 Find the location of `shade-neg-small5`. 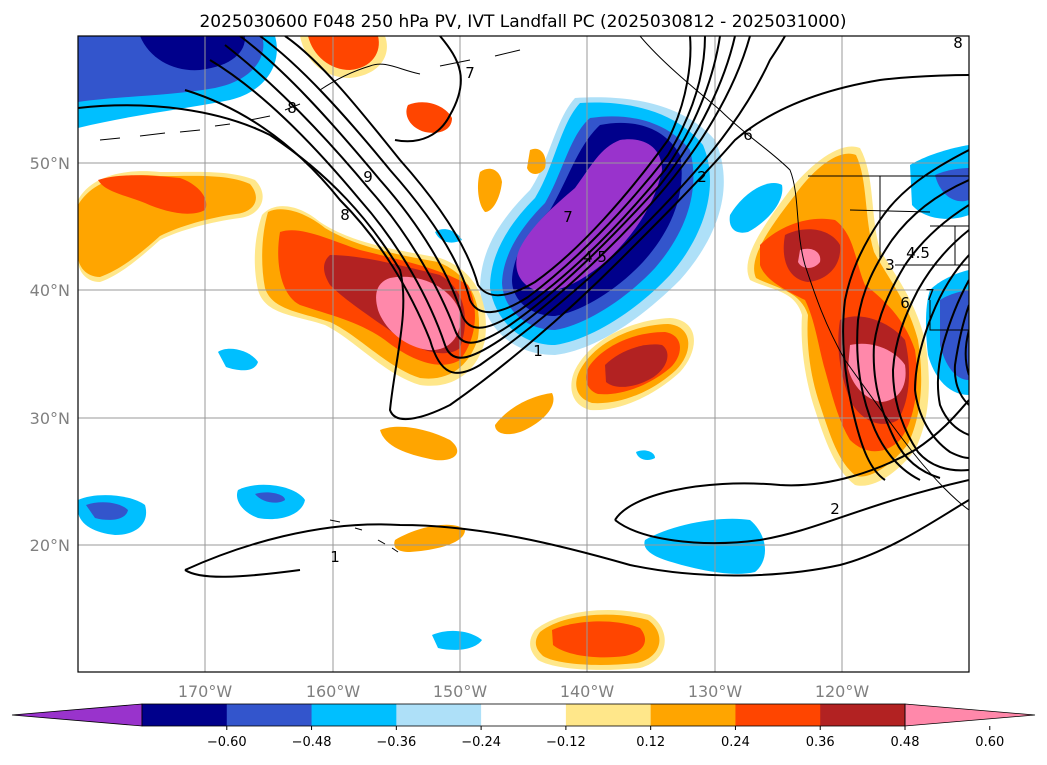

shade-neg-small5 is located at coordinates (457, 640).